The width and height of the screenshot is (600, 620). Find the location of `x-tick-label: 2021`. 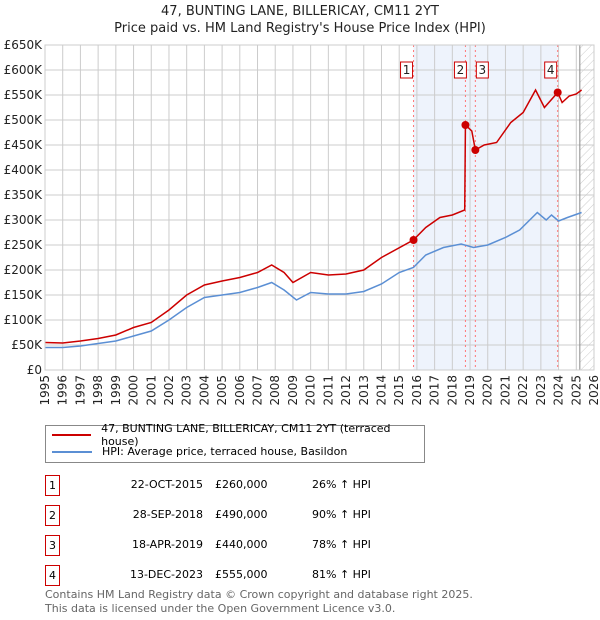

x-tick-label: 2021 is located at coordinates (505, 390).